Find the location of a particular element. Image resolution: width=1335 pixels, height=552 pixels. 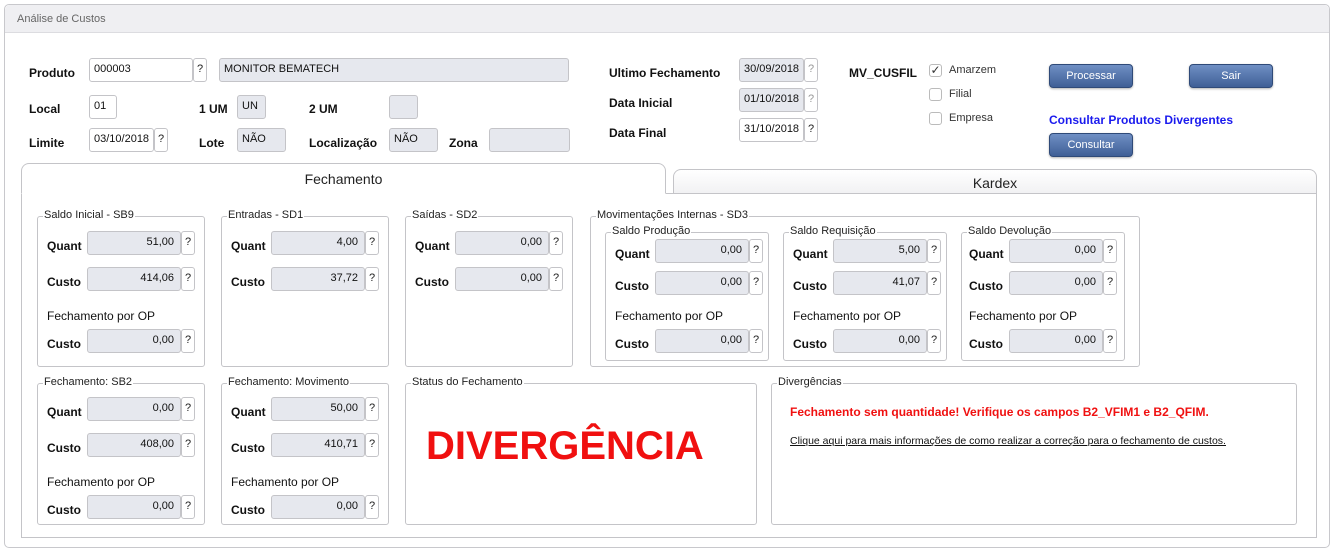

saldo-inicial-custo-help-button: ? is located at coordinates (188, 279).